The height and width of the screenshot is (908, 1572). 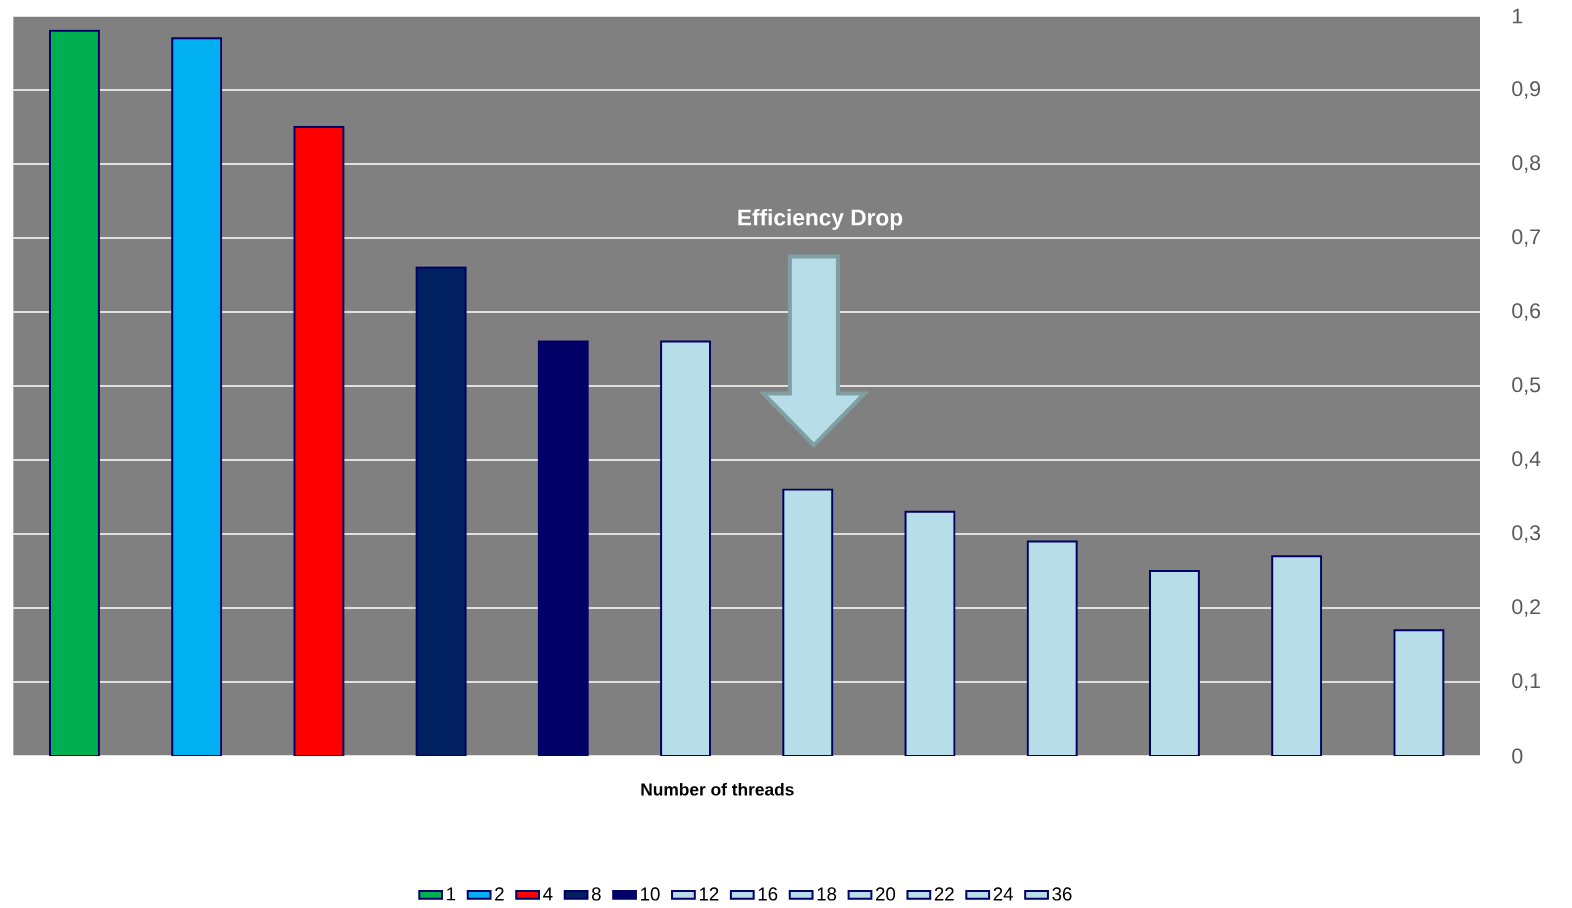 I want to click on y-tick-label: 0,7, so click(x=1526, y=238).